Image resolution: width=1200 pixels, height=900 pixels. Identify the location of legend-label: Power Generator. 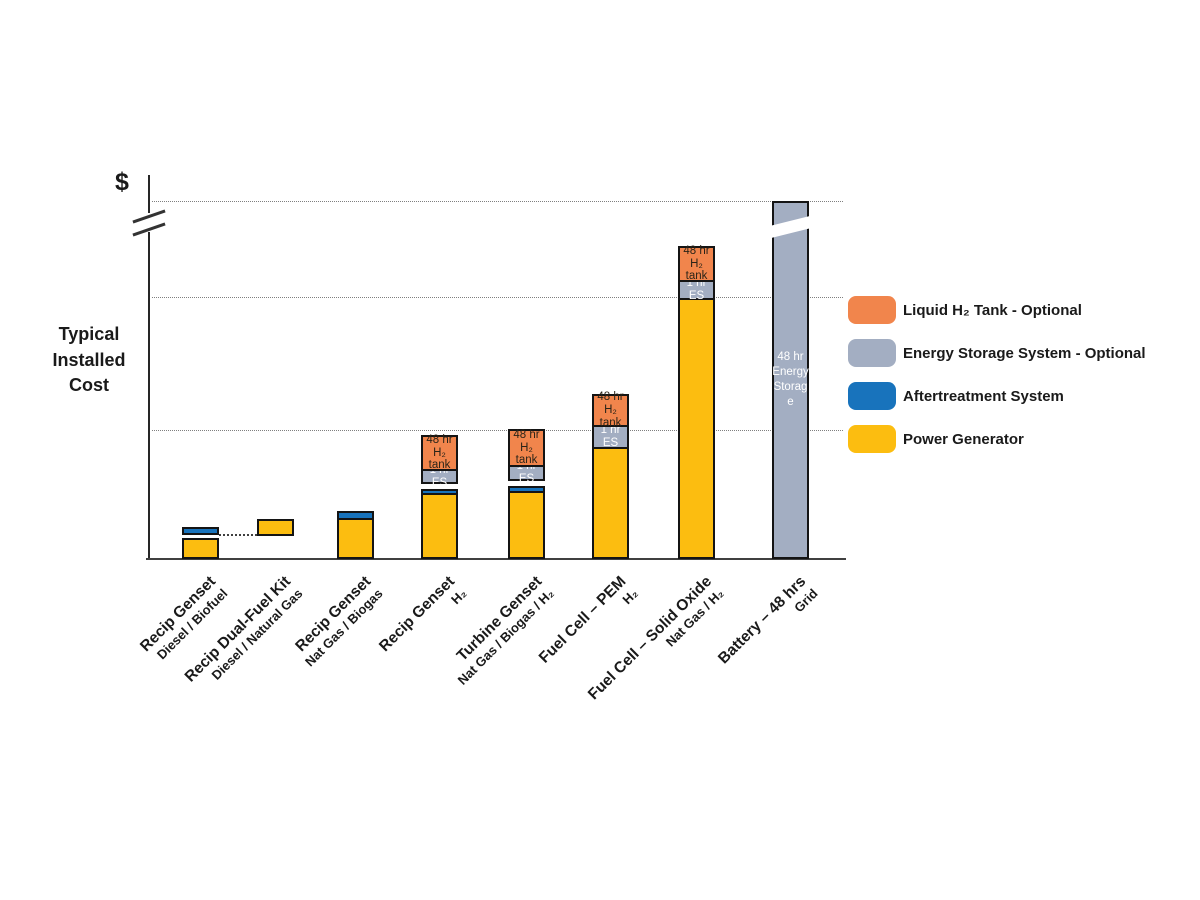
(963, 439).